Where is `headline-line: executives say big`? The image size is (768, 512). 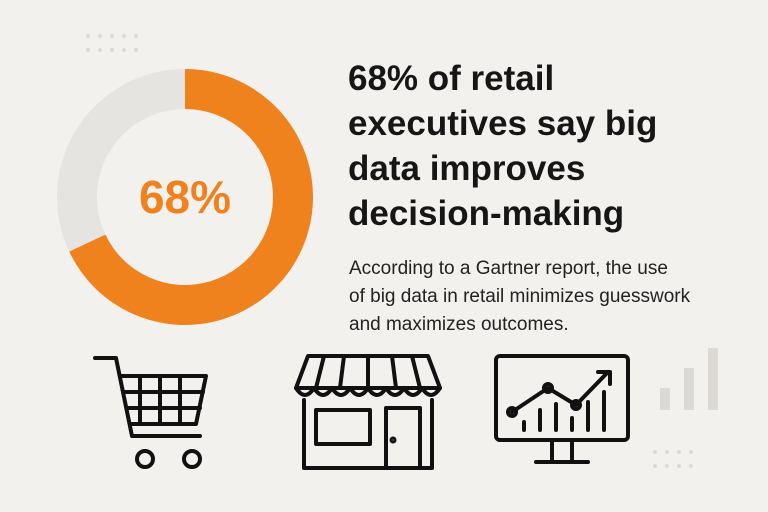 headline-line: executives say big is located at coordinates (502, 123).